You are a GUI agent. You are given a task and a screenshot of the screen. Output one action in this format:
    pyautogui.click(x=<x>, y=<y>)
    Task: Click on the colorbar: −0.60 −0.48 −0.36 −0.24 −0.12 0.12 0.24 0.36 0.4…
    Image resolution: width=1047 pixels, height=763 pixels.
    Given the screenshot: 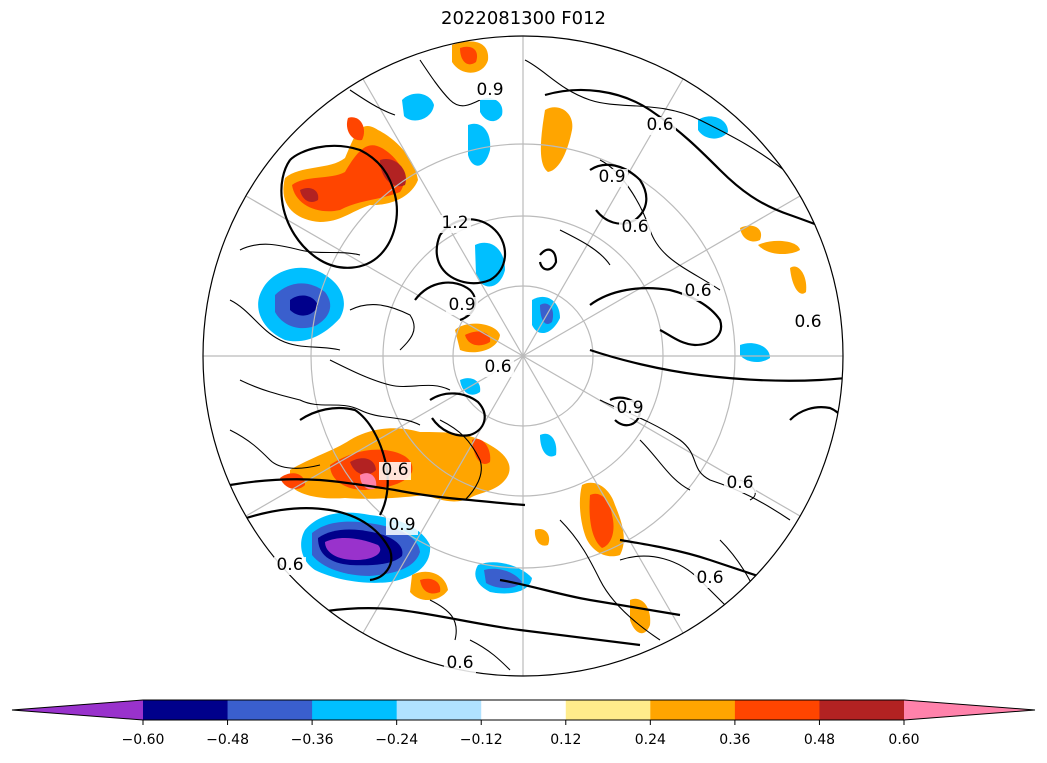 What is the action you would take?
    pyautogui.click(x=523, y=723)
    